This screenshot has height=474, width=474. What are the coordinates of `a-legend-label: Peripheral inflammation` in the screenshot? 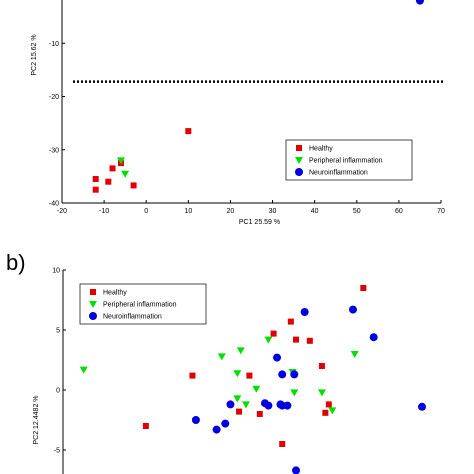 It's located at (346, 161).